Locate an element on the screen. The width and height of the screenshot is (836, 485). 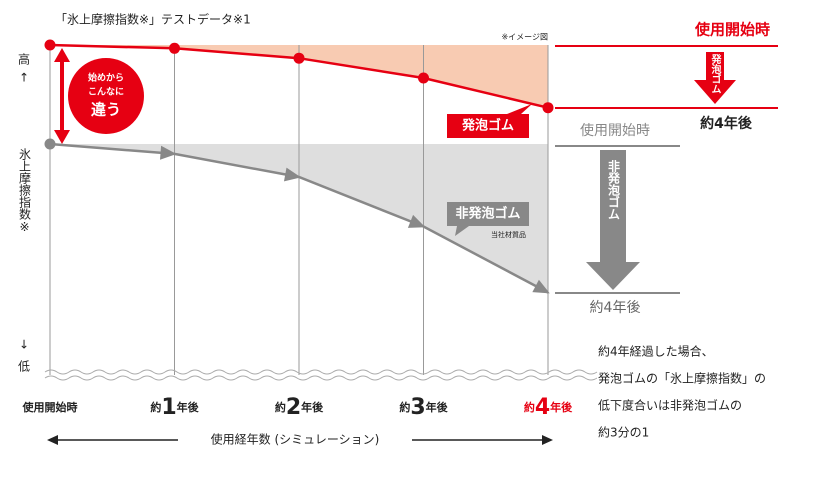
callout-bubble is located at coordinates (106, 96).